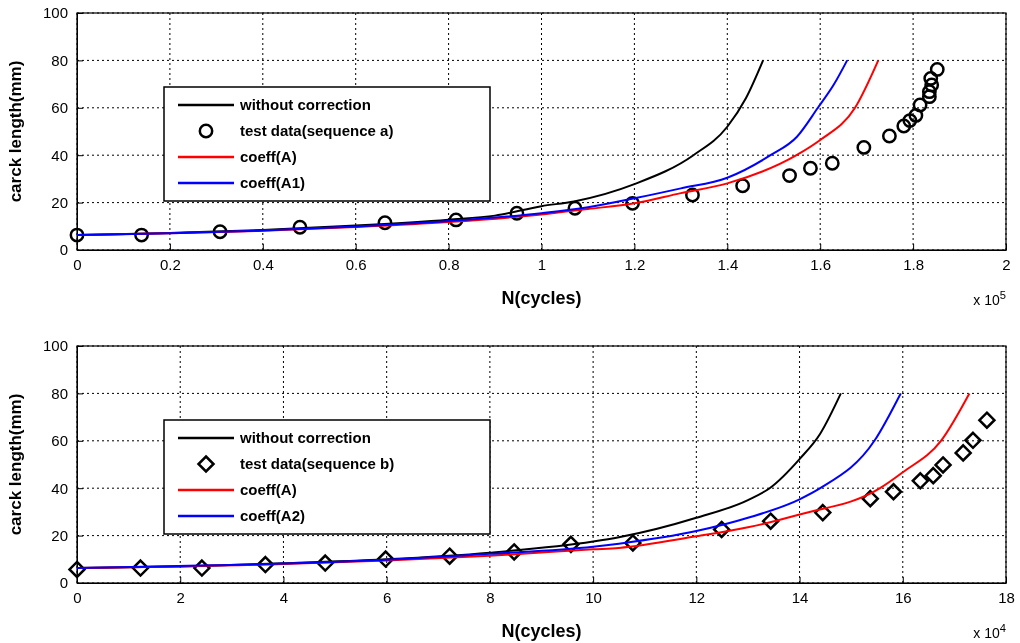 The image size is (1020, 643). Describe the element at coordinates (635, 264) in the screenshot. I see `x-tick-label: 1.2` at that location.